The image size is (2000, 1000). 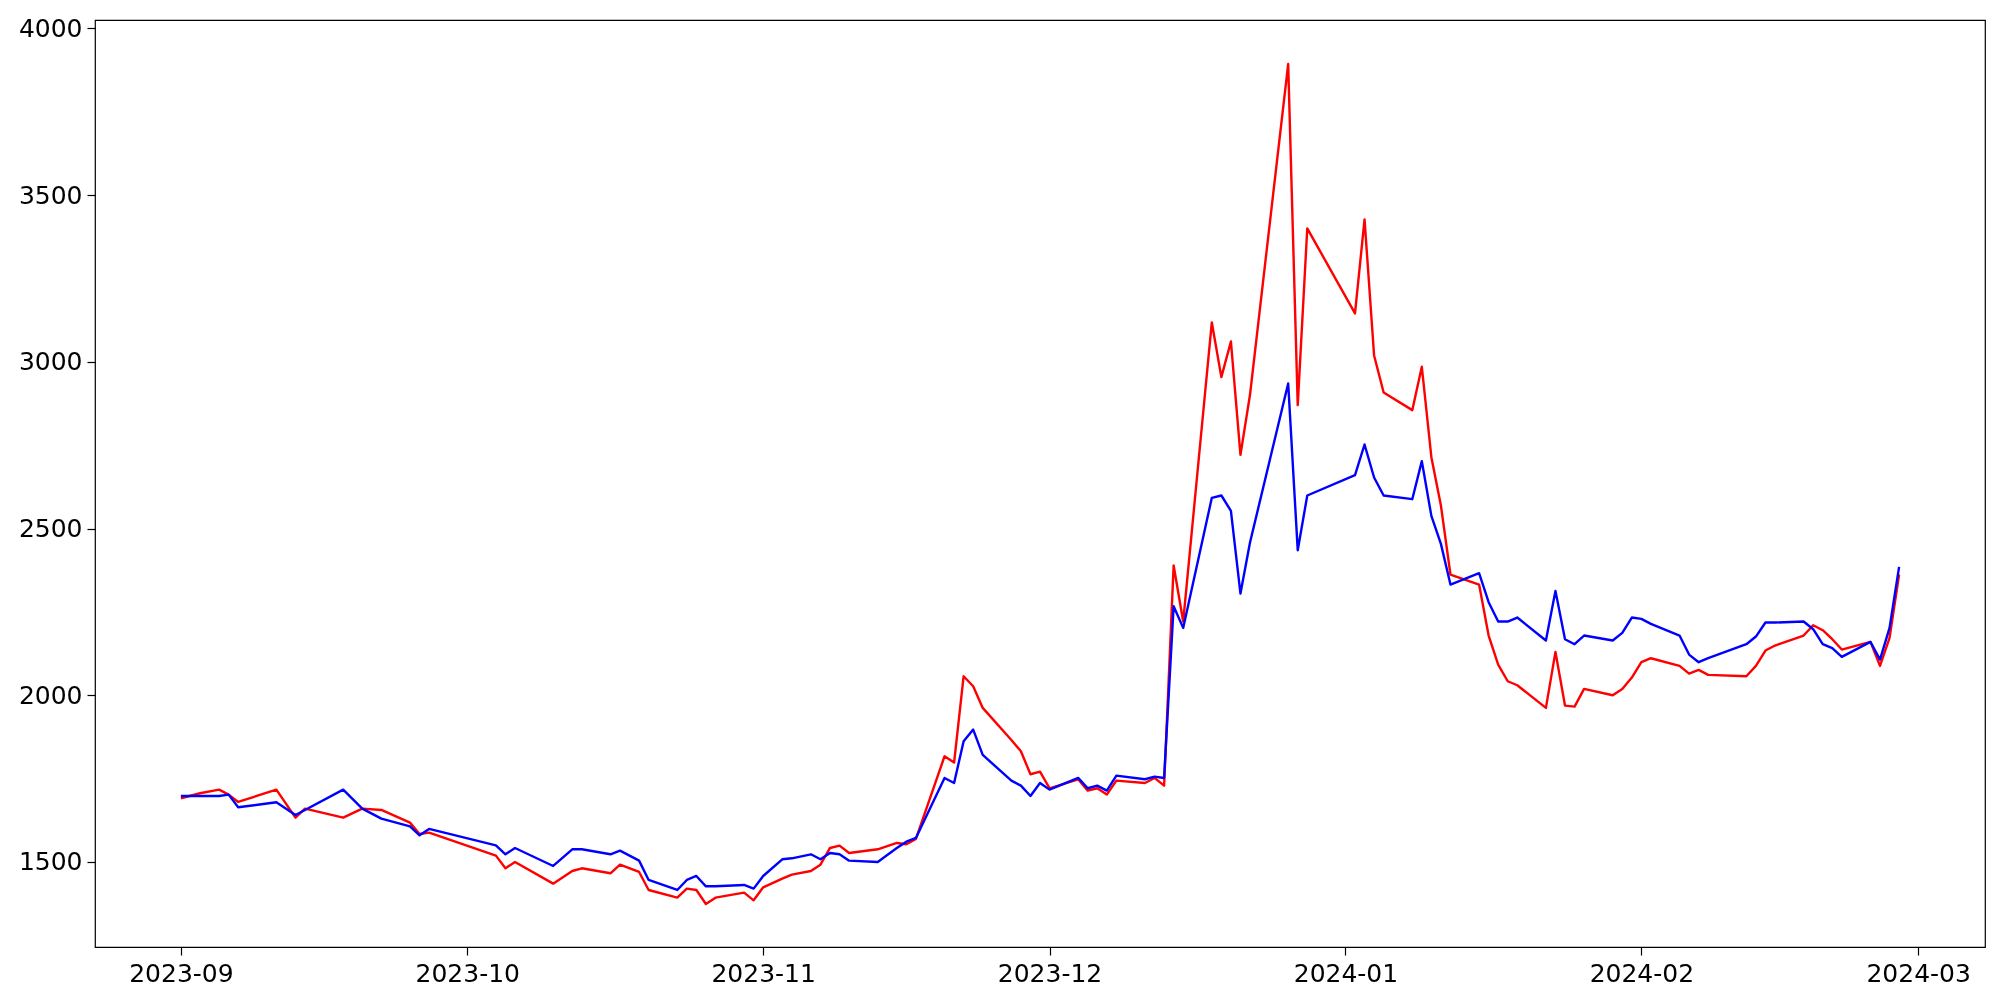 I want to click on y-tick-label: 2000, so click(x=50, y=695).